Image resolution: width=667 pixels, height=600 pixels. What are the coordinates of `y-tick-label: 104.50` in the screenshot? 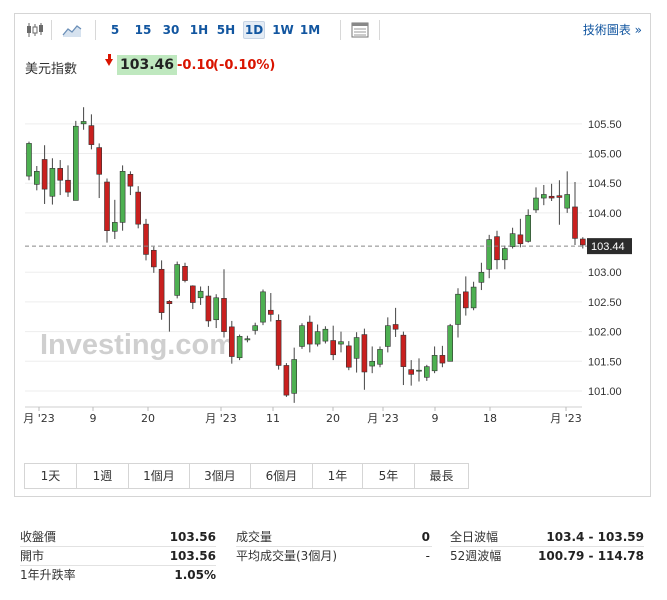 It's located at (605, 184).